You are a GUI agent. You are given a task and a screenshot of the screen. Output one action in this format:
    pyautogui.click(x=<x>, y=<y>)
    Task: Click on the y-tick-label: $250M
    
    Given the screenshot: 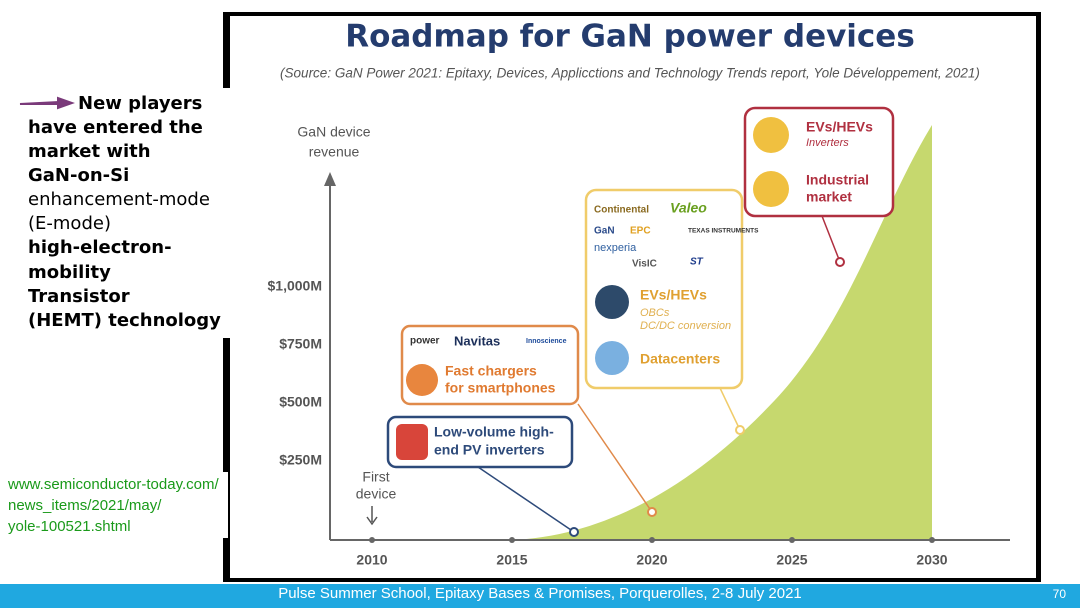 What is the action you would take?
    pyautogui.click(x=300, y=460)
    